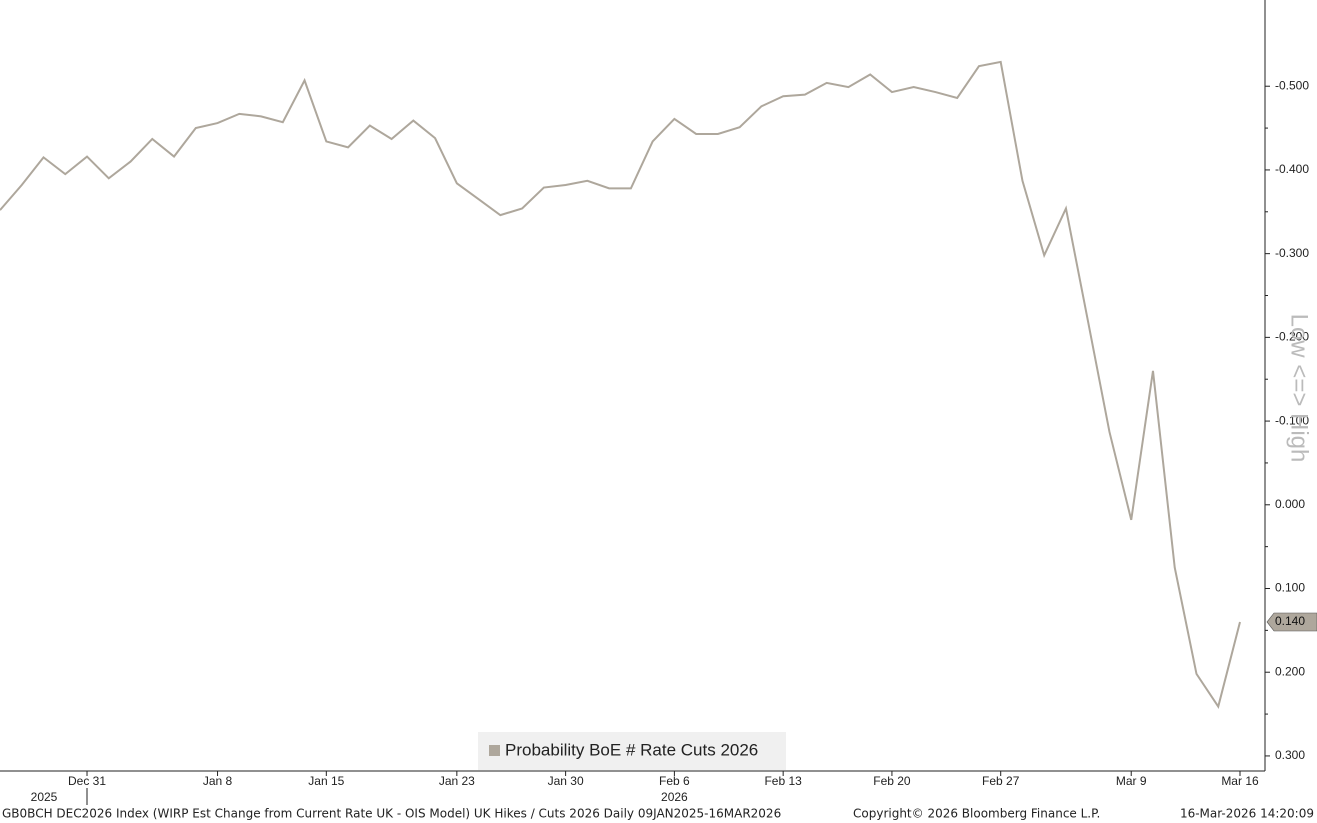 This screenshot has width=1317, height=823. I want to click on x-tick-label: Feb 6, so click(674, 781).